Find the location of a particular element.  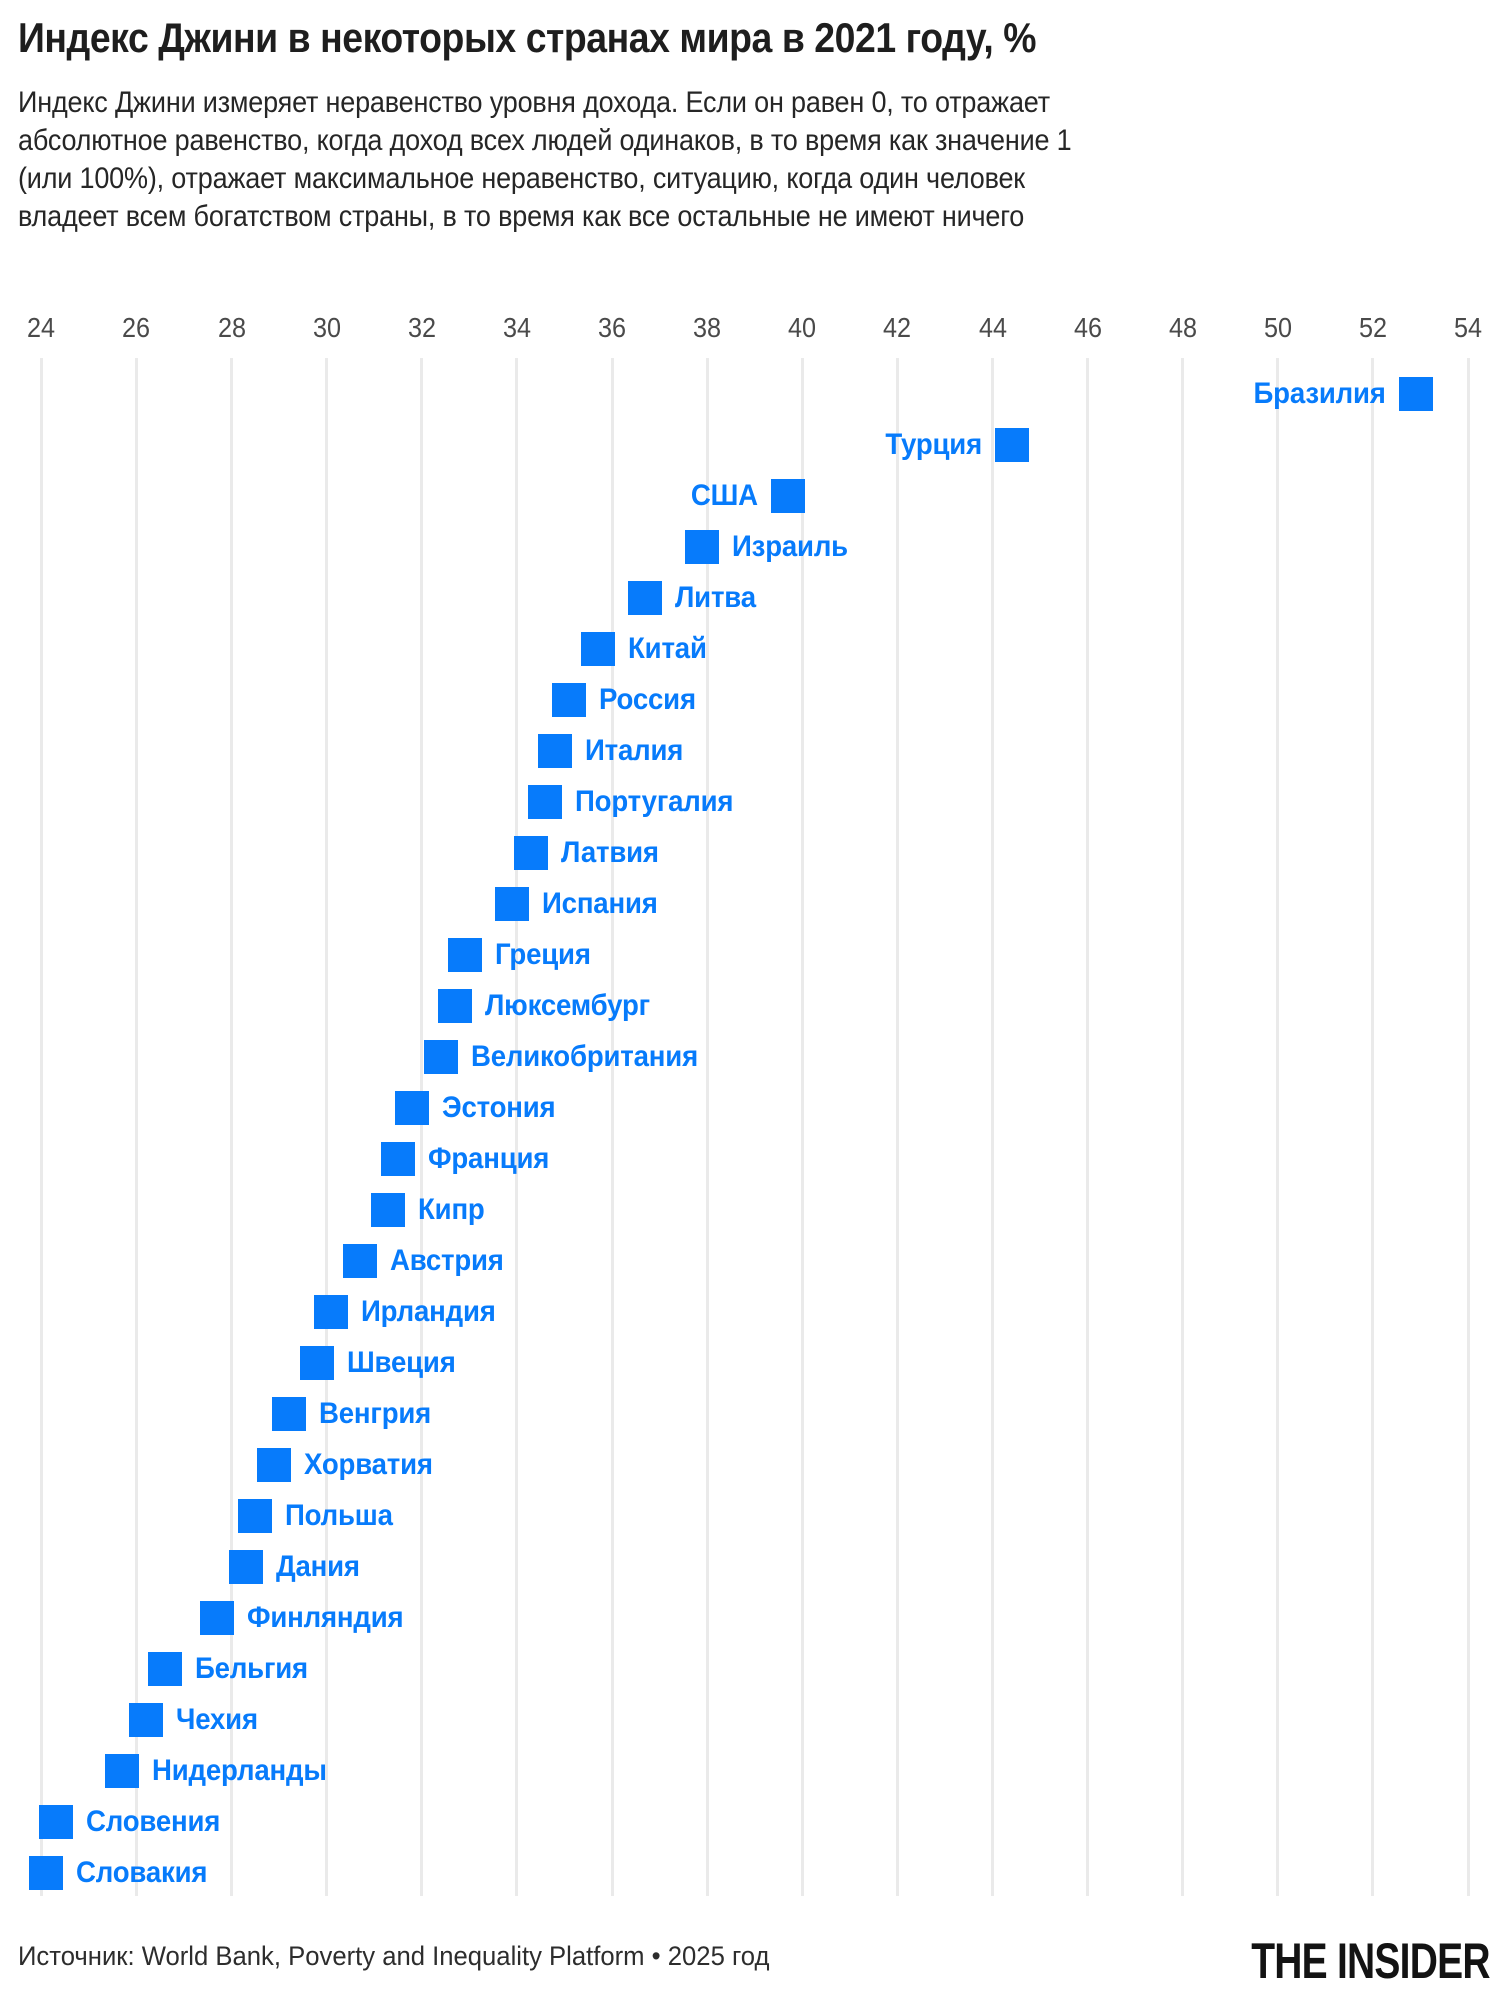

axis-tick-label: 40 is located at coordinates (802, 327).